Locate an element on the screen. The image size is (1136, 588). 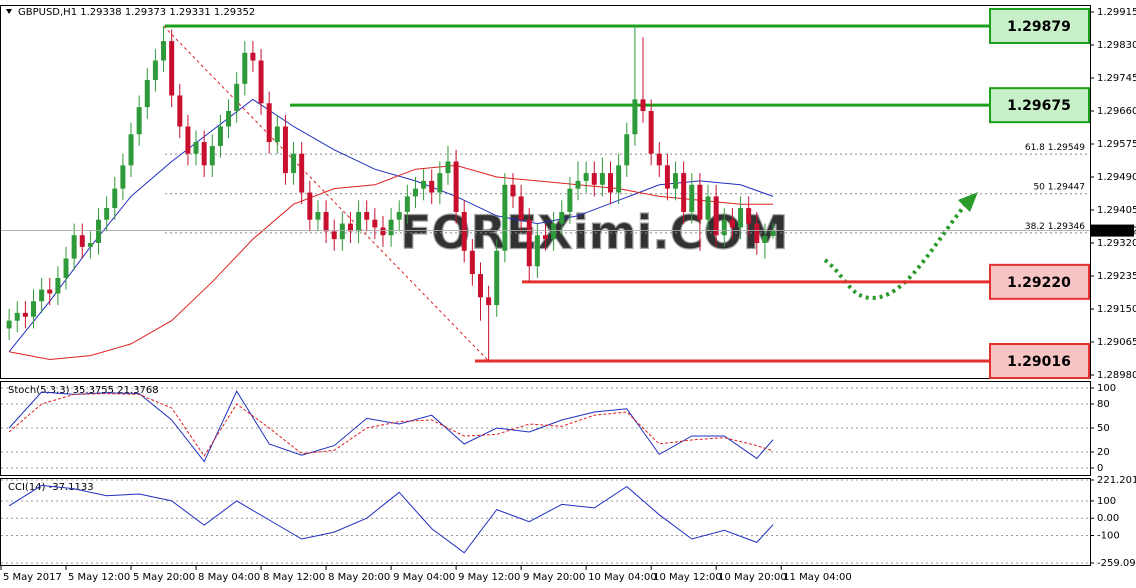
indicator-value: 35.3755 is located at coordinates (93, 390).